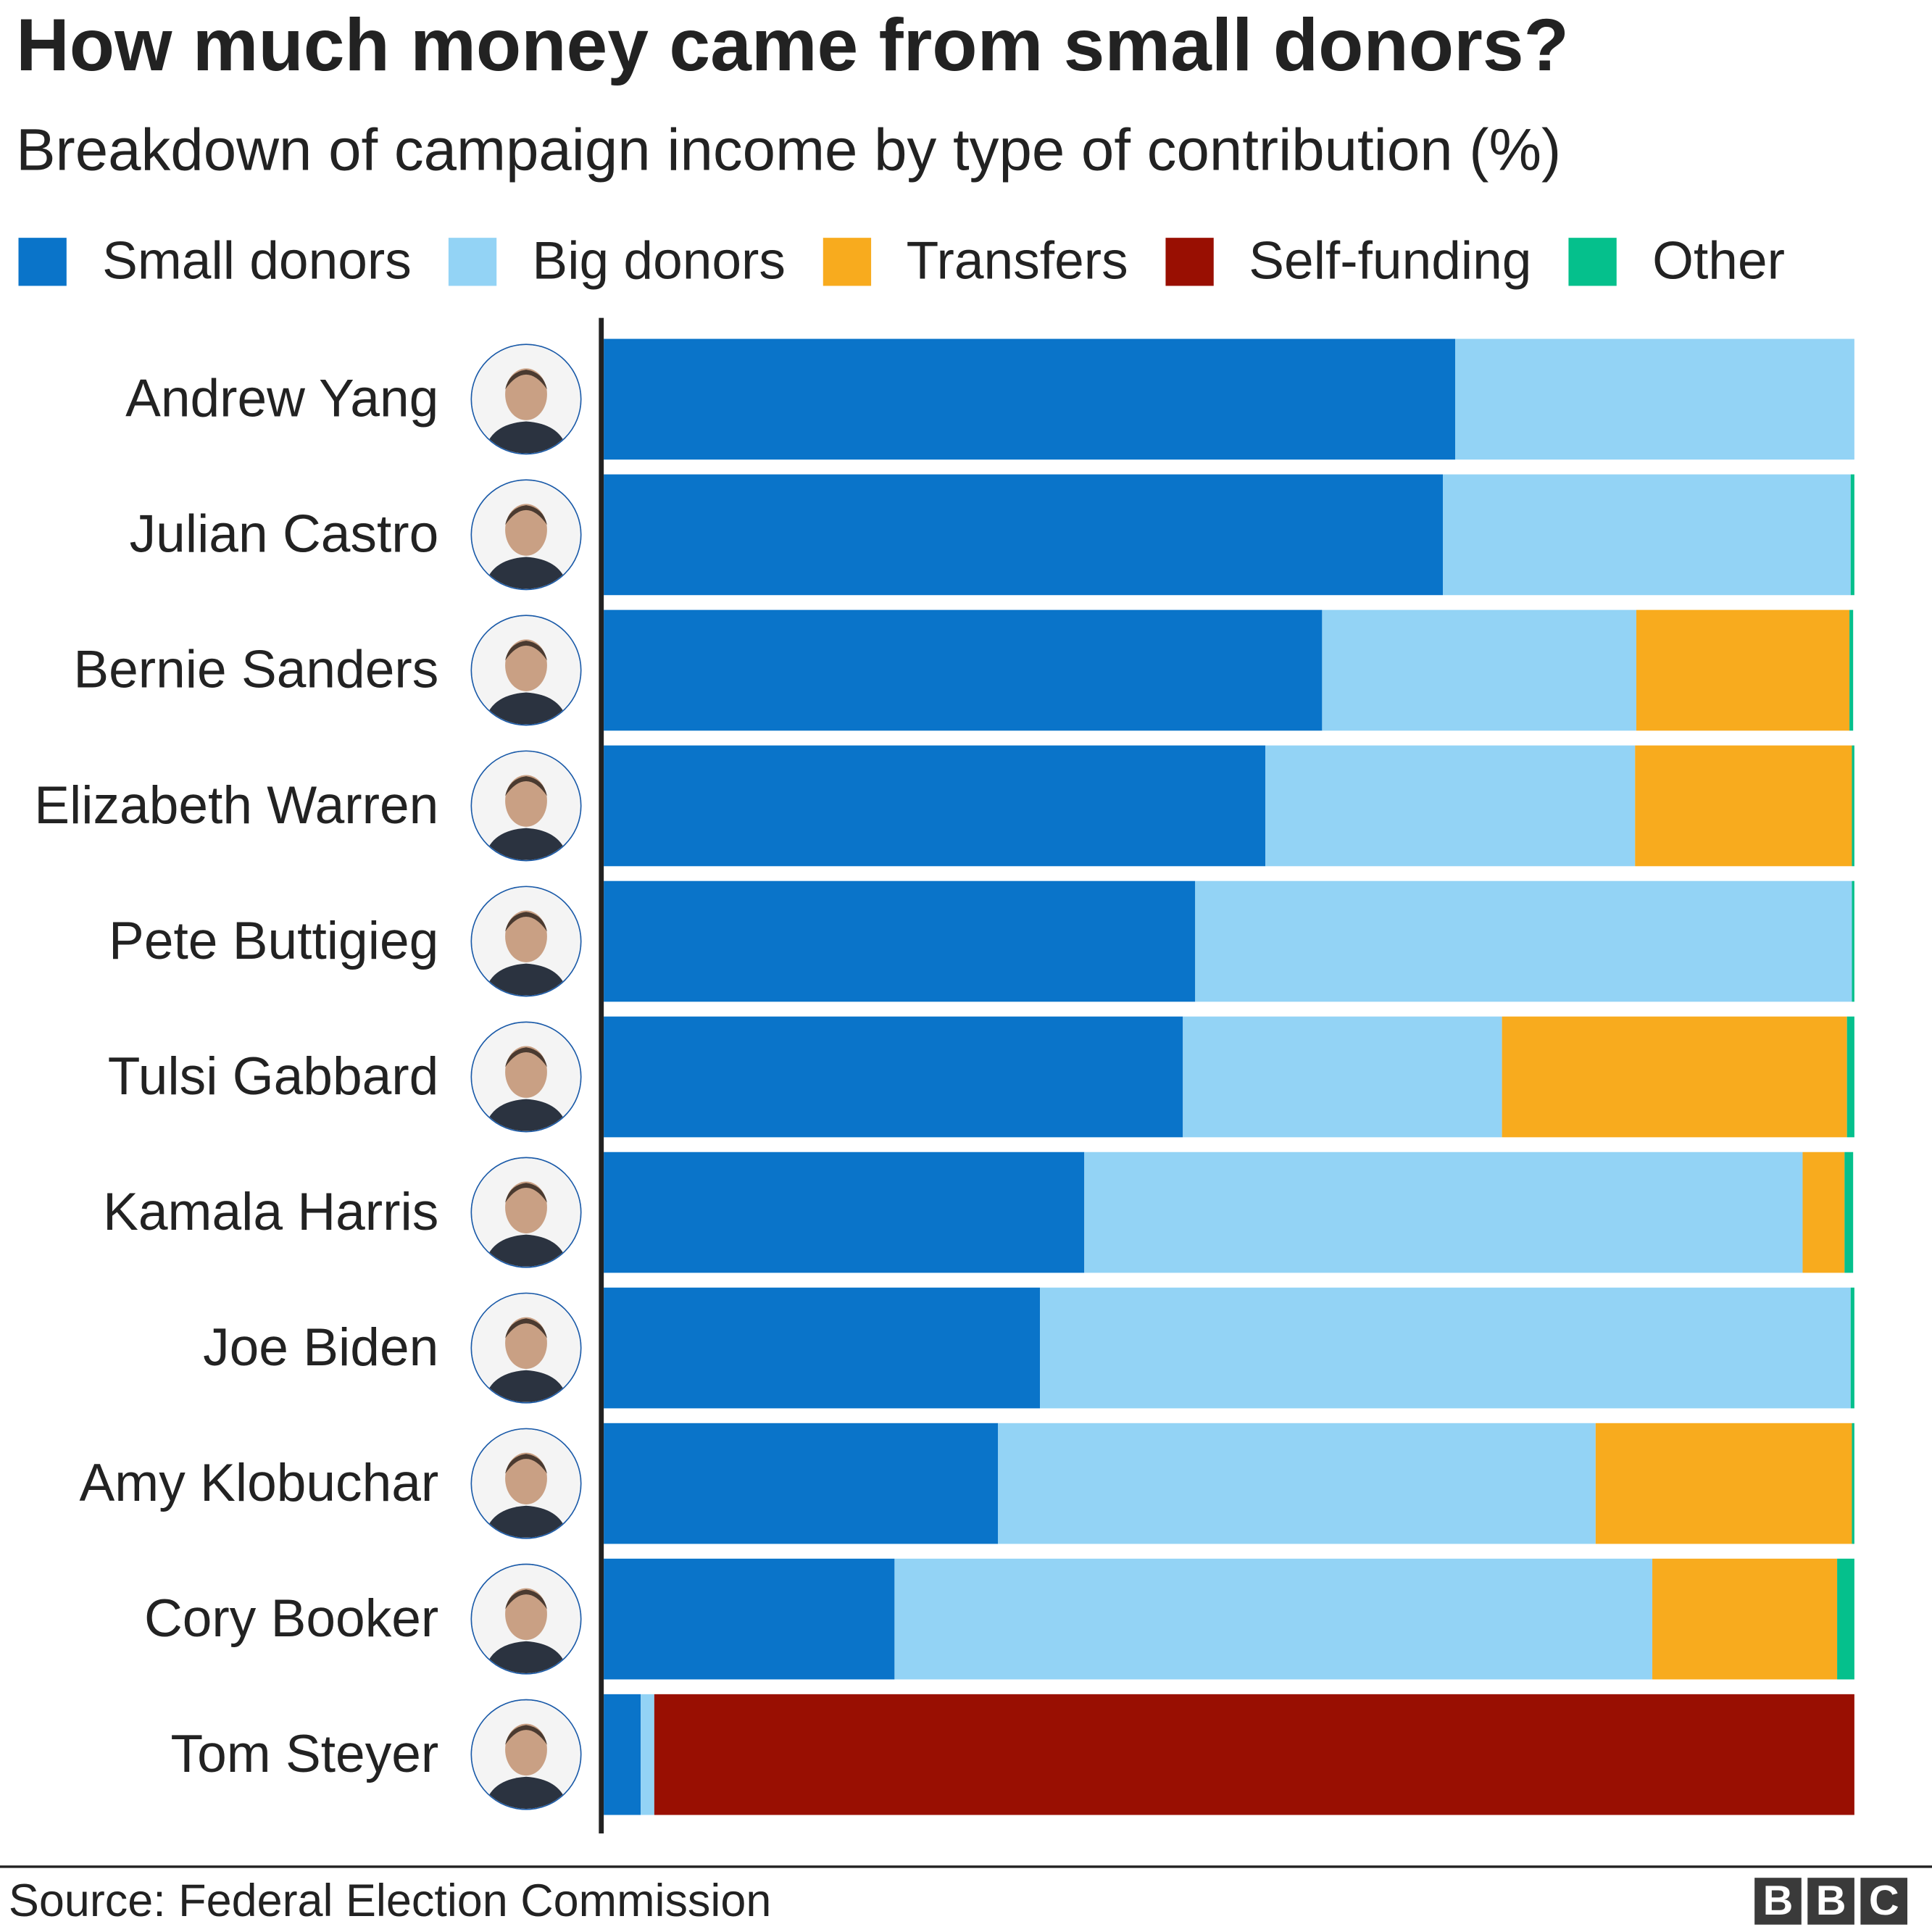  What do you see at coordinates (291, 1619) in the screenshot?
I see `category-label: Cory Booker` at bounding box center [291, 1619].